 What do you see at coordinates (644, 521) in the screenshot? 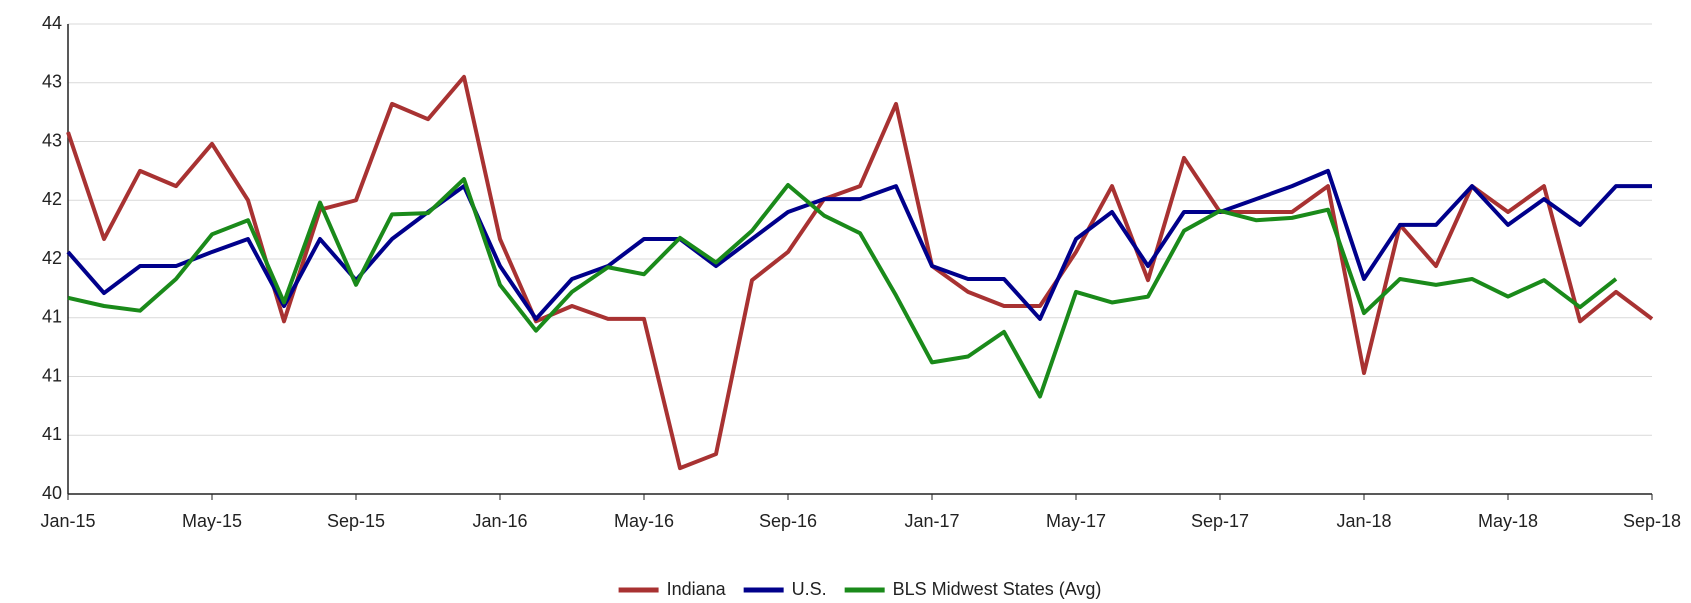
I see `x-tick-label: May-16` at bounding box center [644, 521].